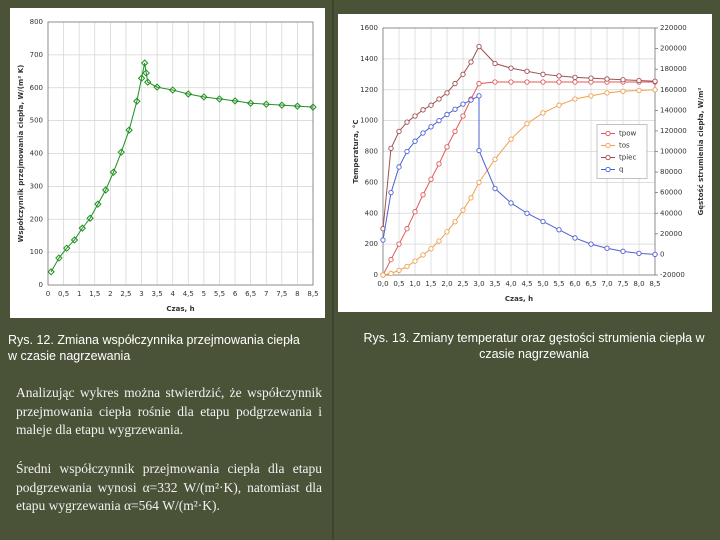 Image resolution: width=720 pixels, height=540 pixels. I want to click on x-tick-label: 1, so click(79, 294).